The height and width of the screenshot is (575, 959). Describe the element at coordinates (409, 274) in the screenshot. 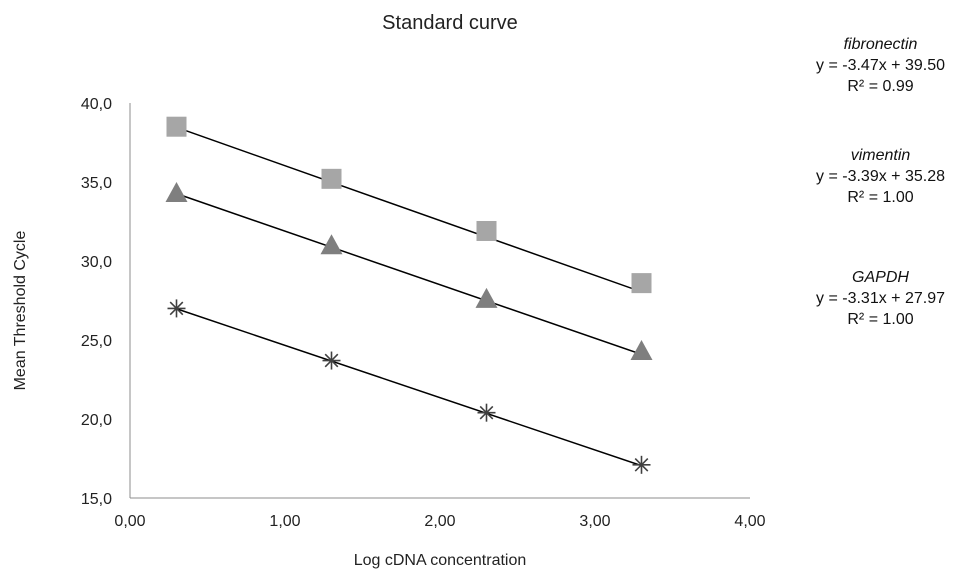

I see `trendline-vimentin` at that location.